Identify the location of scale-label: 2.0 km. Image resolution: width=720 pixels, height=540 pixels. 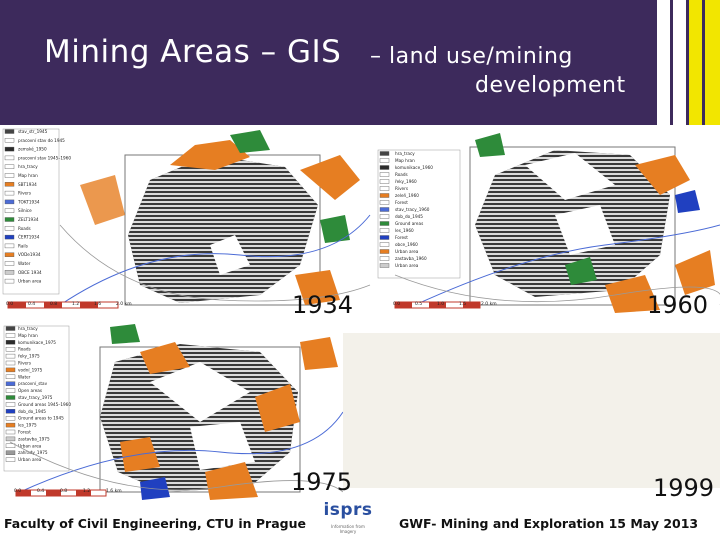
(124, 304).